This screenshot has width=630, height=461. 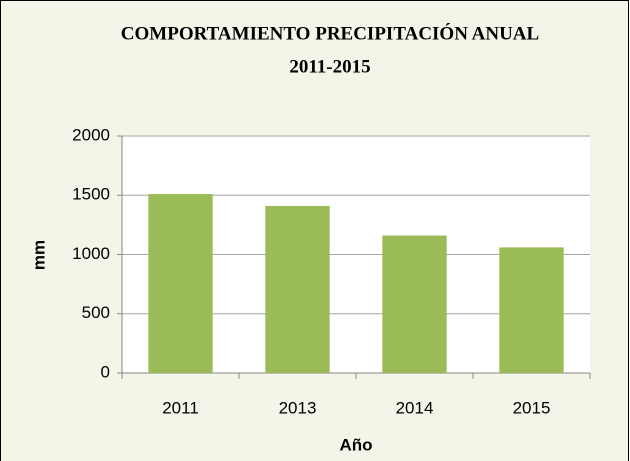 What do you see at coordinates (330, 33) in the screenshot?
I see `chart-title: COMPORTAMIENTO PRECIPITACIÓN ANUAL` at bounding box center [330, 33].